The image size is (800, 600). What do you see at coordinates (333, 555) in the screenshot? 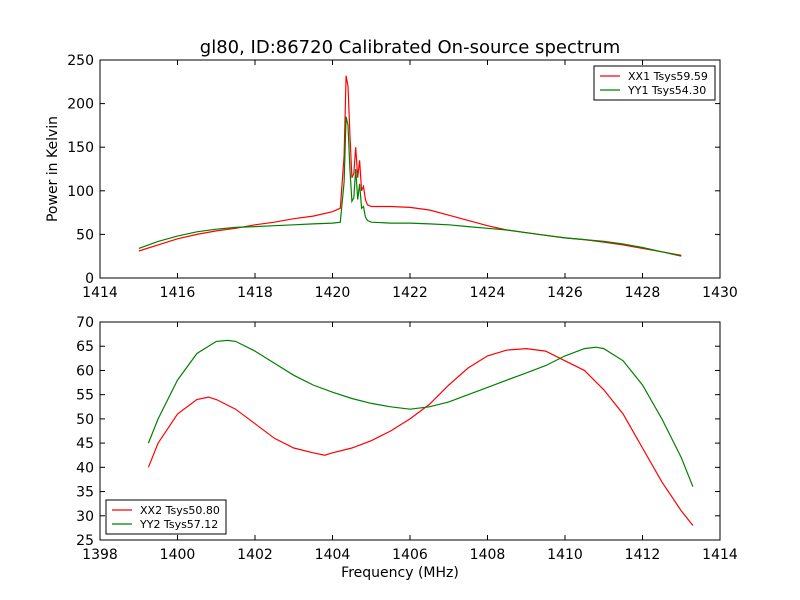
I see `x-tick-label: 1404` at bounding box center [333, 555].